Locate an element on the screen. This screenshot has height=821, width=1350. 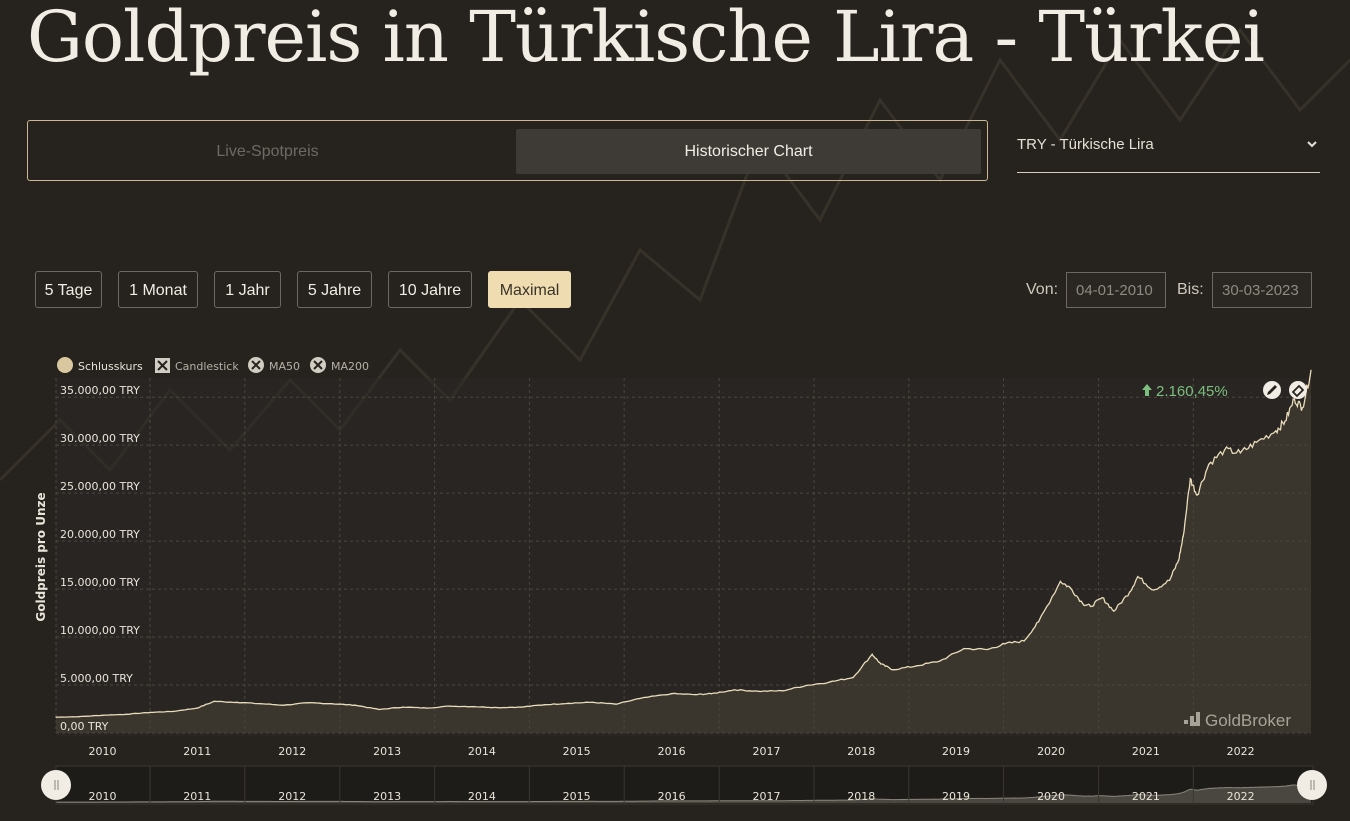
navigator-series-line is located at coordinates (684, 792).